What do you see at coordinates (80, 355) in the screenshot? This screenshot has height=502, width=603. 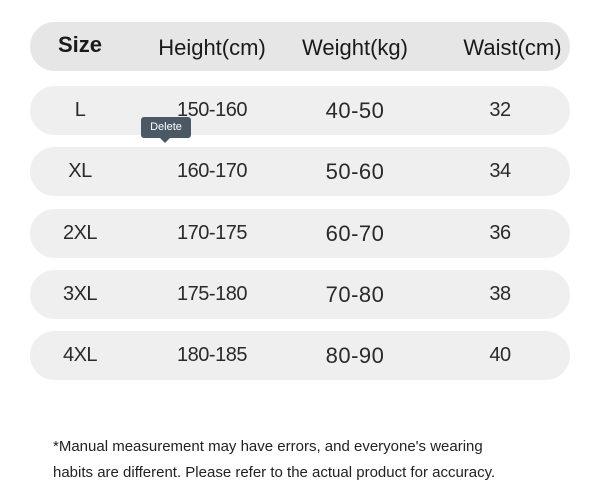 I see `size-cell: 4XL` at bounding box center [80, 355].